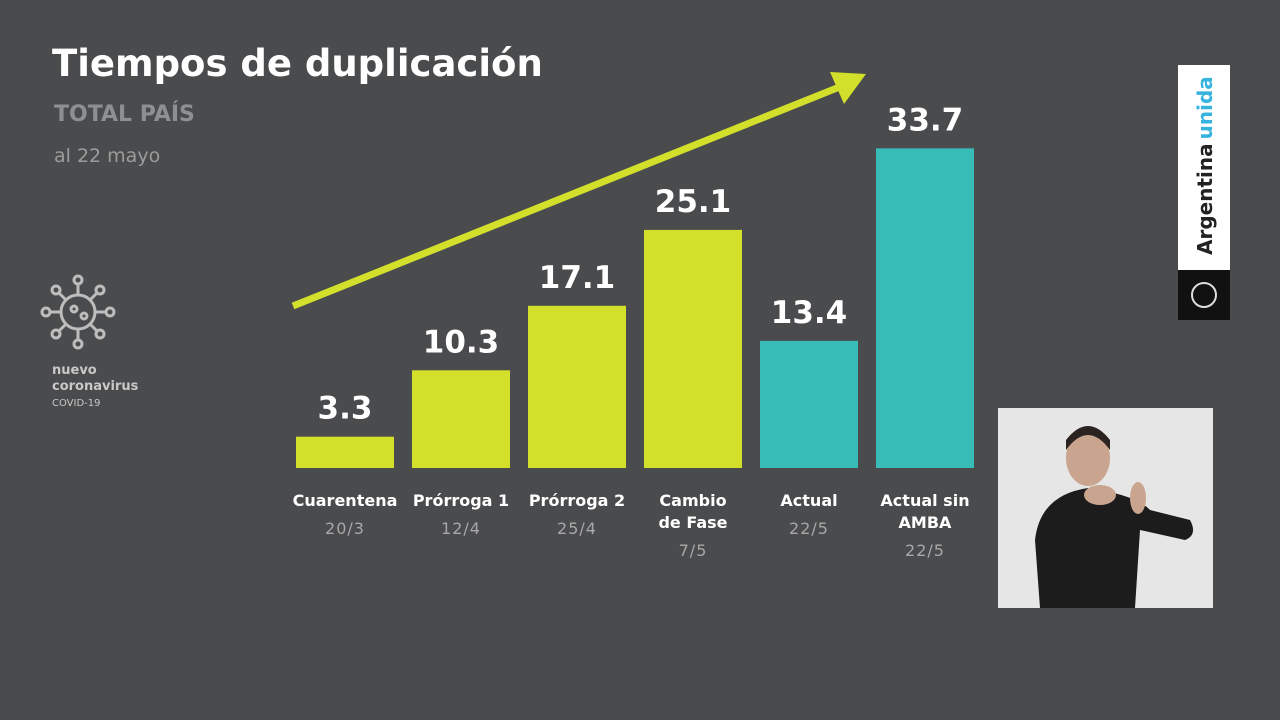  I want to click on subtitle: TOTAL PAÍS, so click(124, 114).